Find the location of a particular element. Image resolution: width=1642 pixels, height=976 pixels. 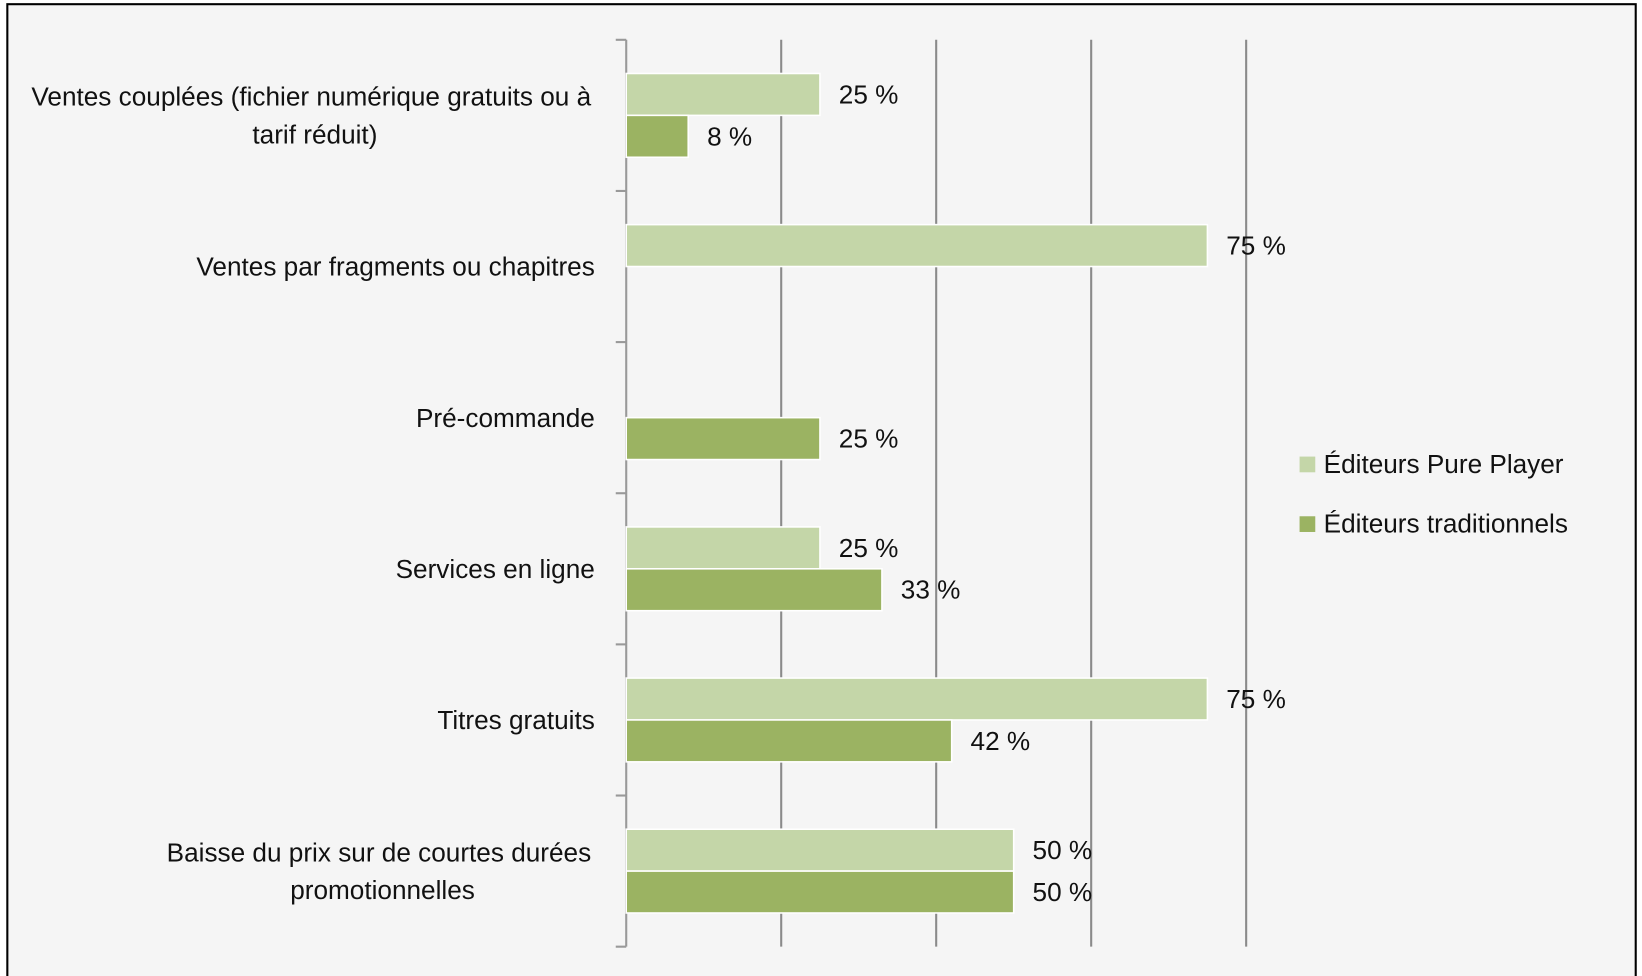

value-label: 42 % is located at coordinates (1001, 741).